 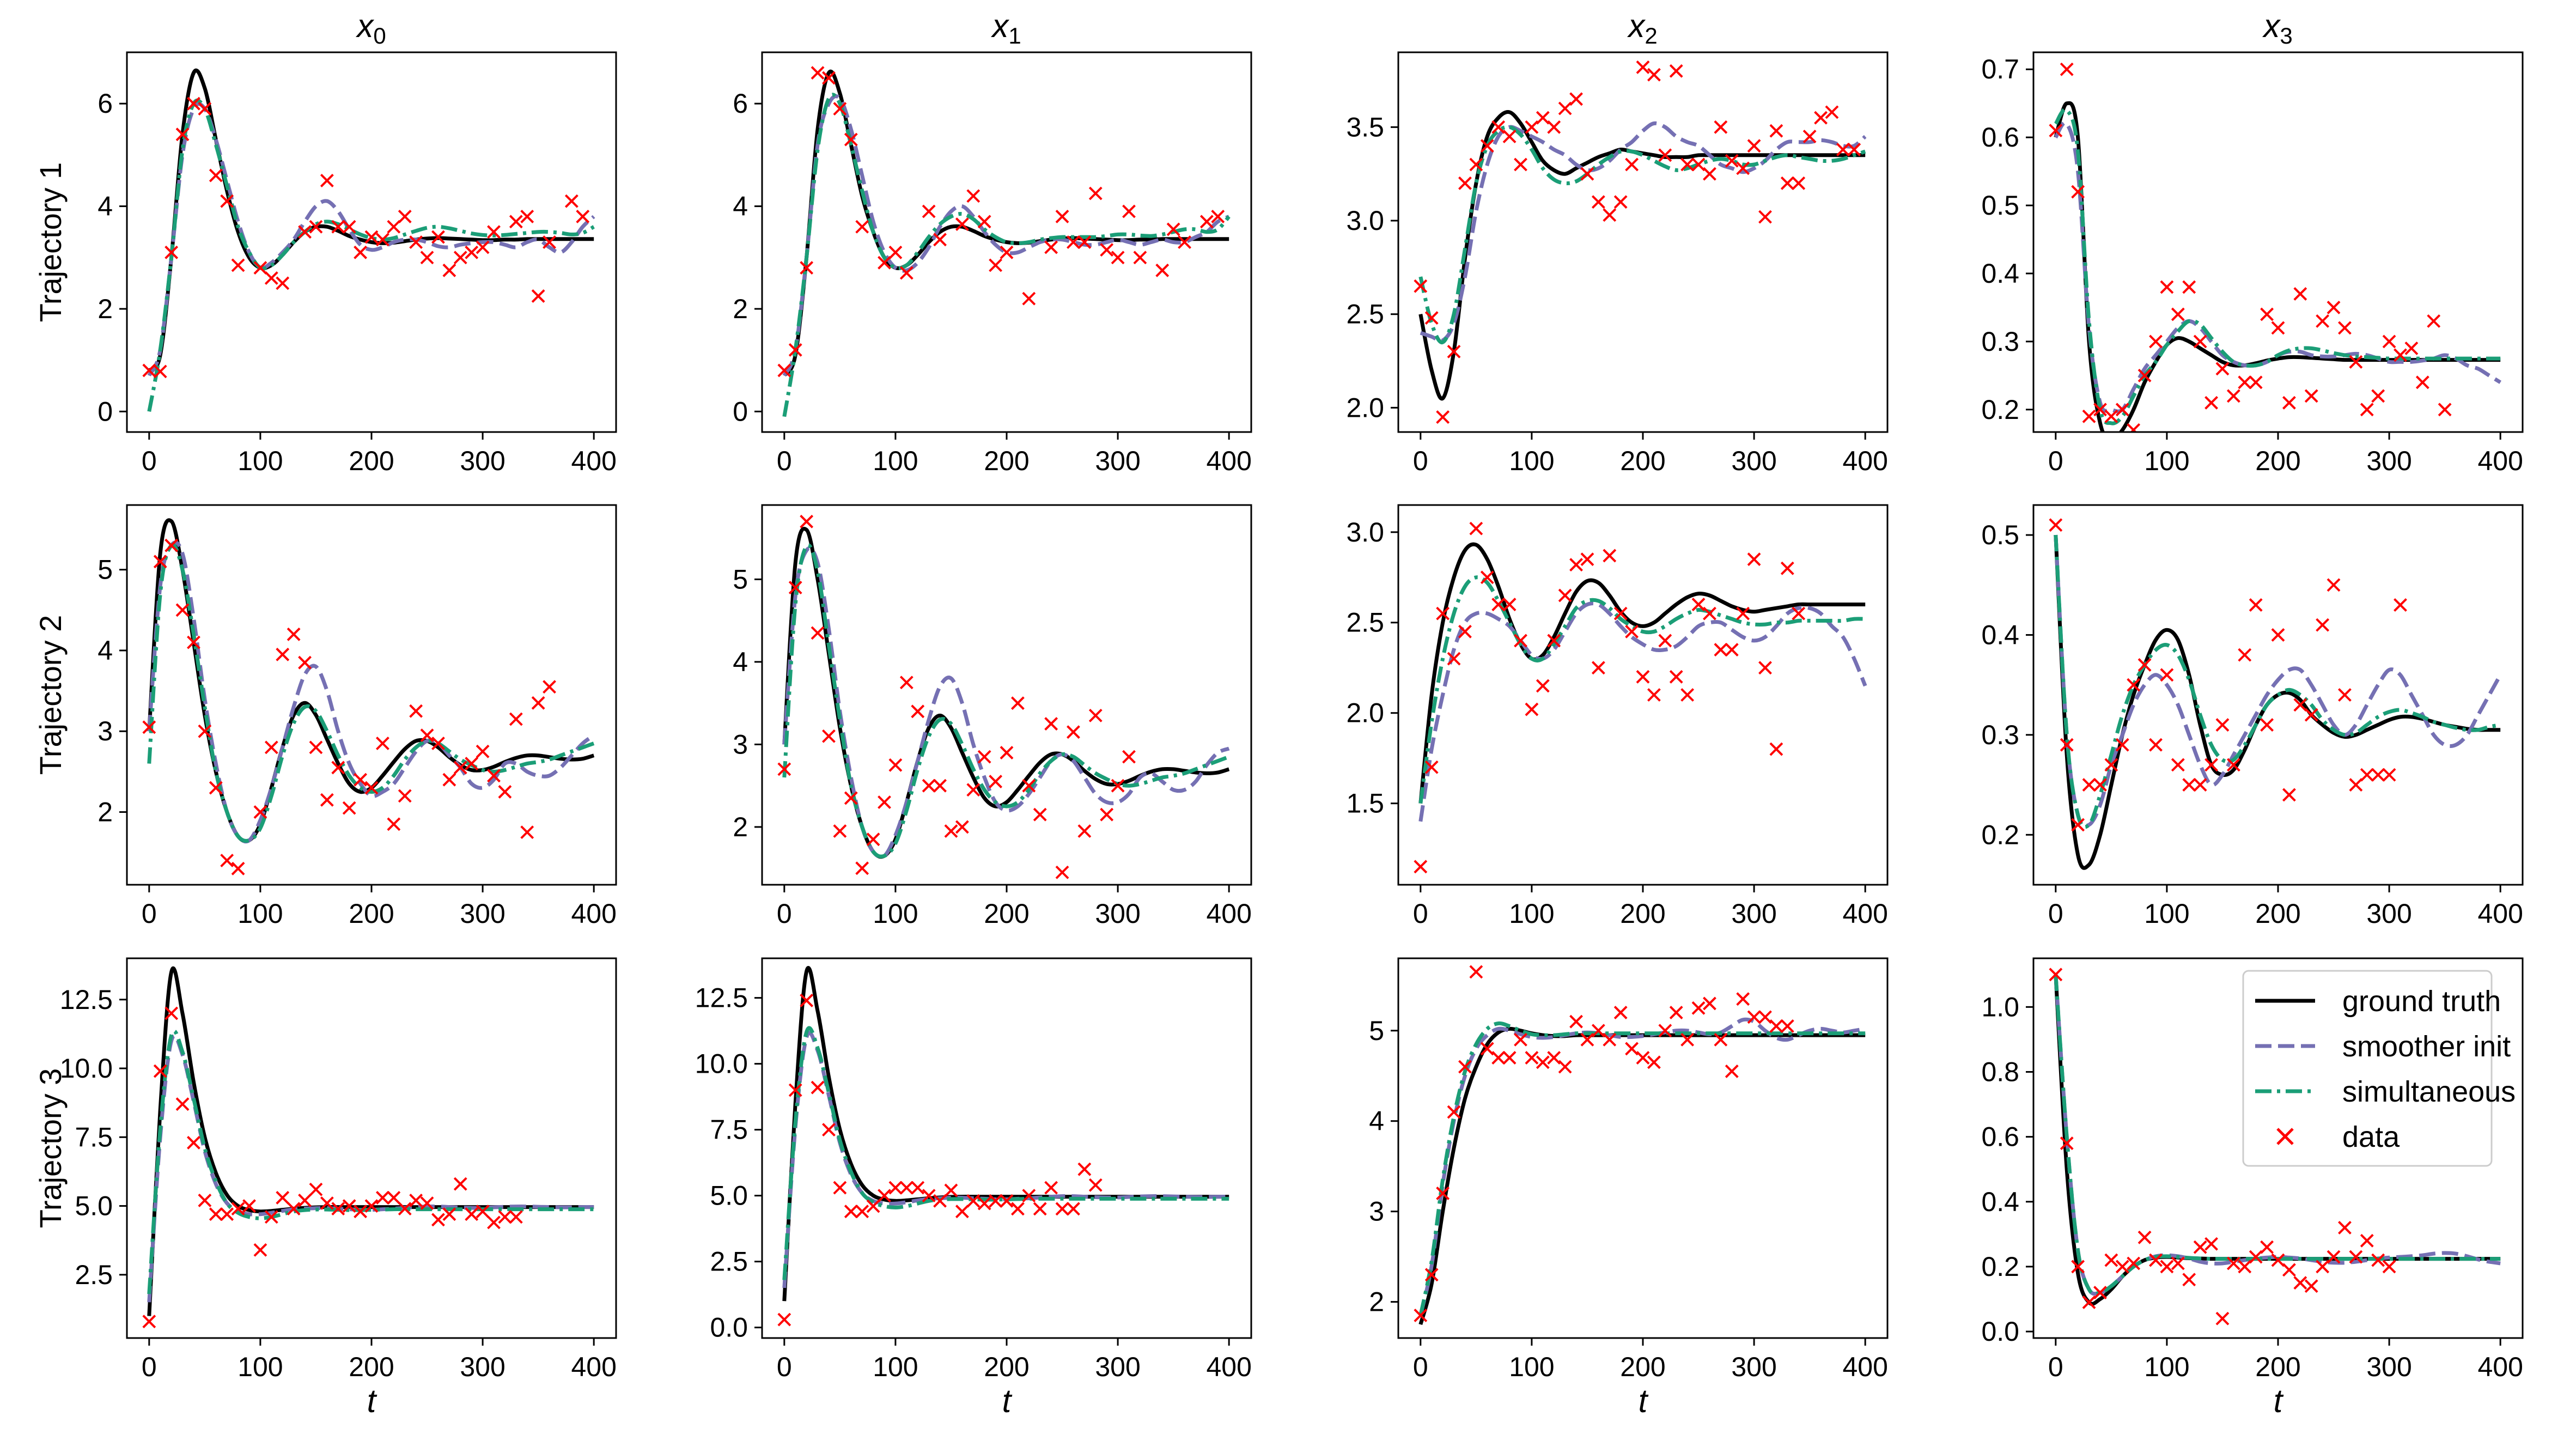 What do you see at coordinates (2285, 1136) in the screenshot?
I see `legend-swatch-data` at bounding box center [2285, 1136].